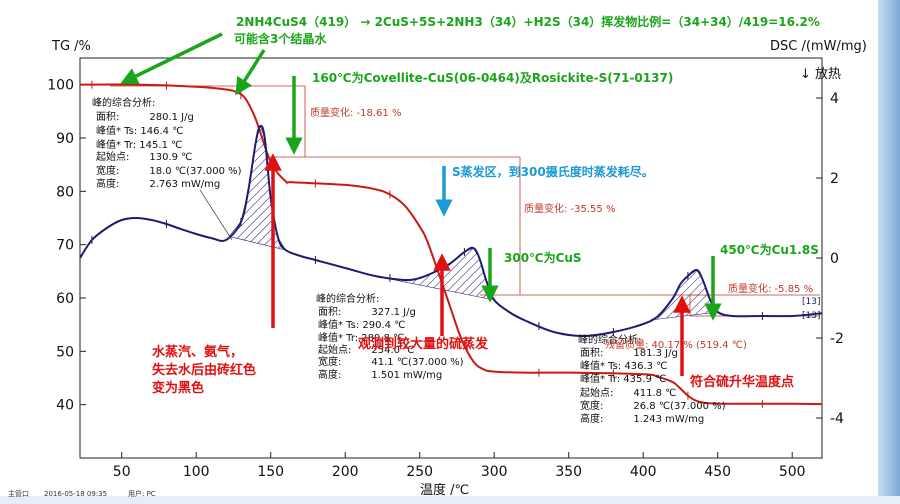 The image size is (900, 504). I want to click on x-tick-label-300: 300, so click(494, 472).